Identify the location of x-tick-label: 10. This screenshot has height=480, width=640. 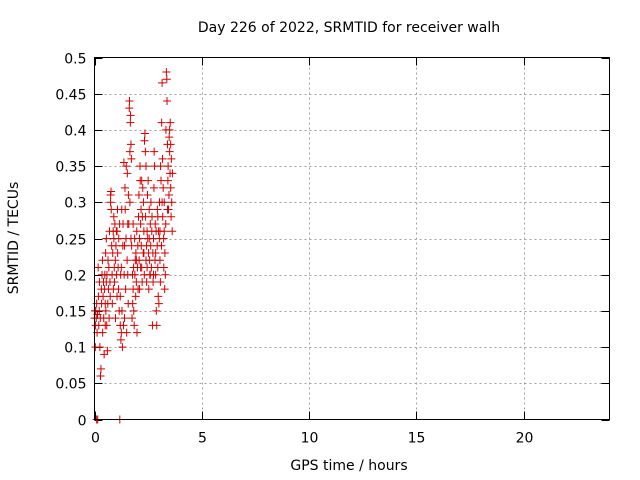
(310, 439).